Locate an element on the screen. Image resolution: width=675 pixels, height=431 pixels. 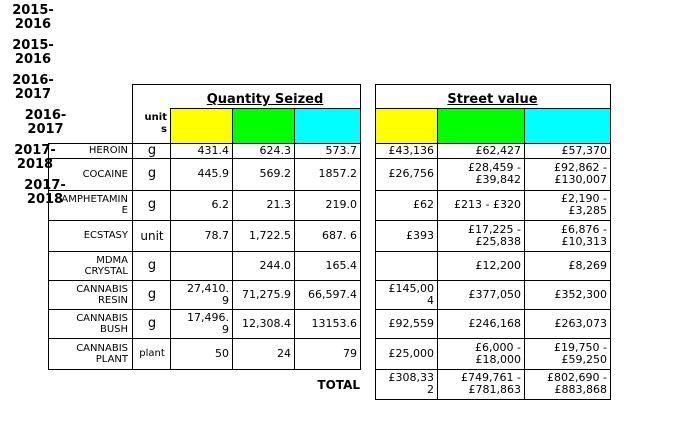
quantity-year-header-line: 2016 is located at coordinates (33, 24).